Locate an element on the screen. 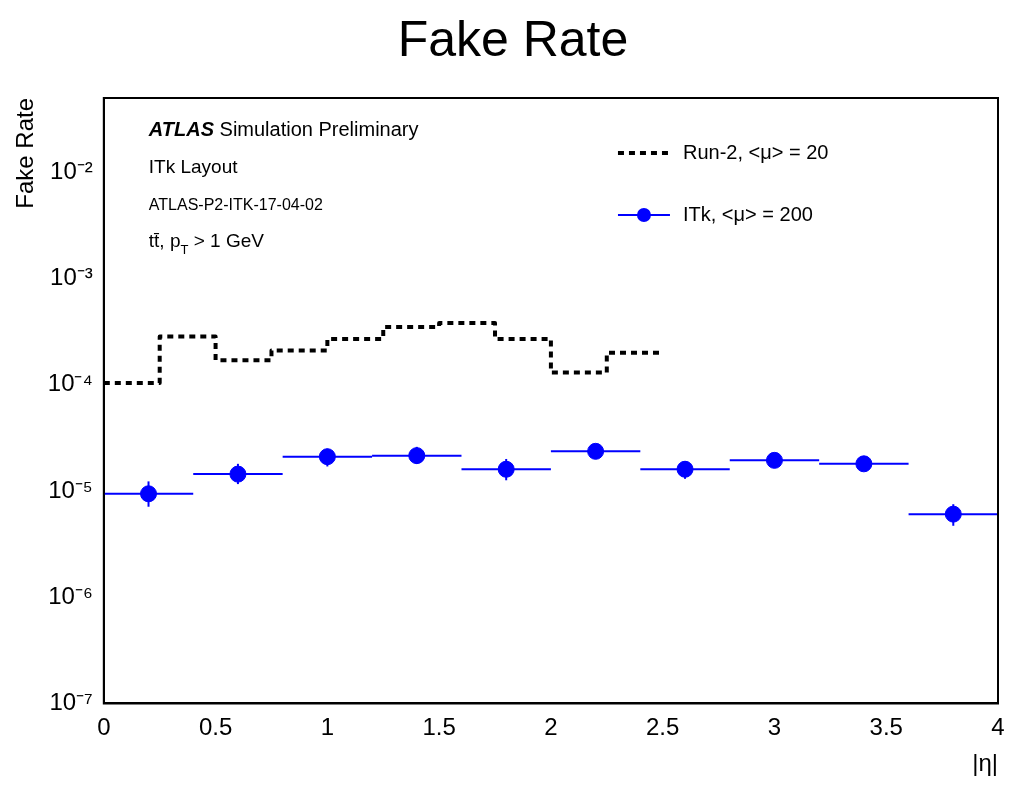 Image resolution: width=1026 pixels, height=795 pixels. legend-label: ITk, <μ> = 200 is located at coordinates (747, 213).